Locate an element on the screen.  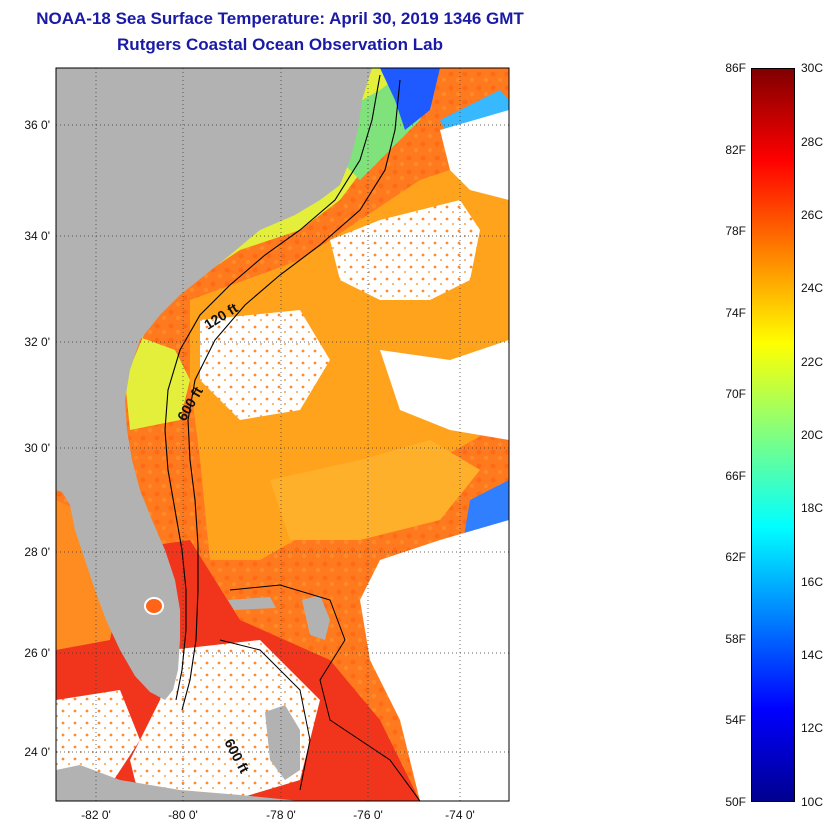
land-cuba is located at coordinates (178, 783).